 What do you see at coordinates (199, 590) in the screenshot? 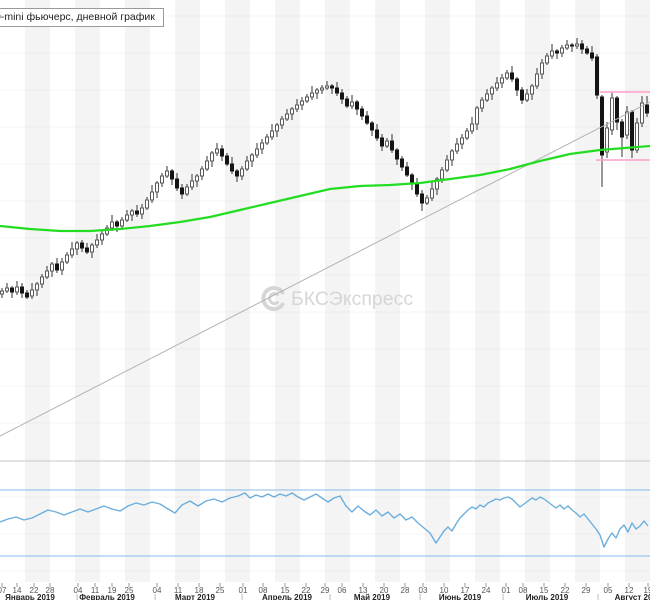
I see `axis-day-label: 18` at bounding box center [199, 590].